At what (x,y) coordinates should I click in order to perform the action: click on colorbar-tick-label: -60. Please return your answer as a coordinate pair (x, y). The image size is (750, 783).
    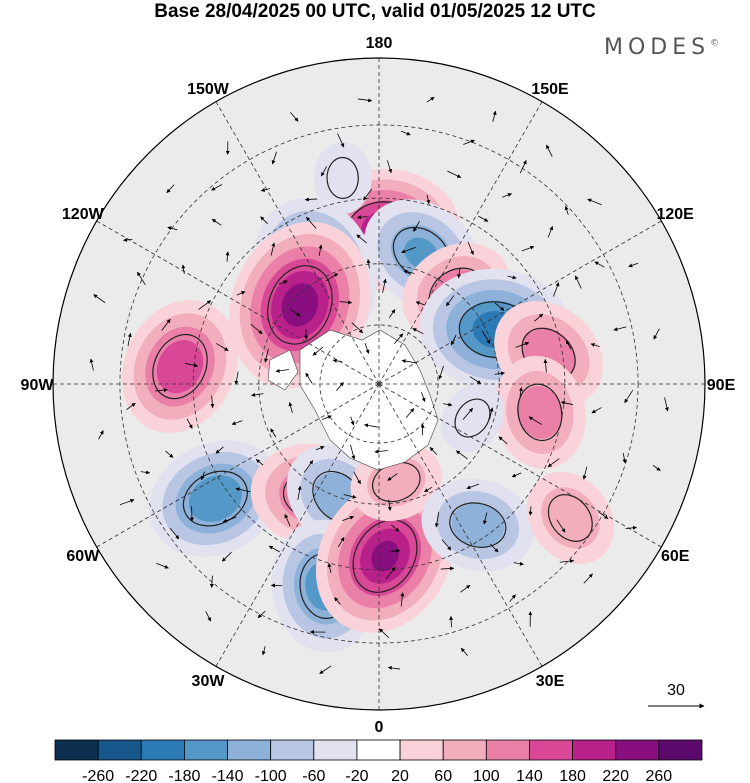
    Looking at the image, I should click on (313, 775).